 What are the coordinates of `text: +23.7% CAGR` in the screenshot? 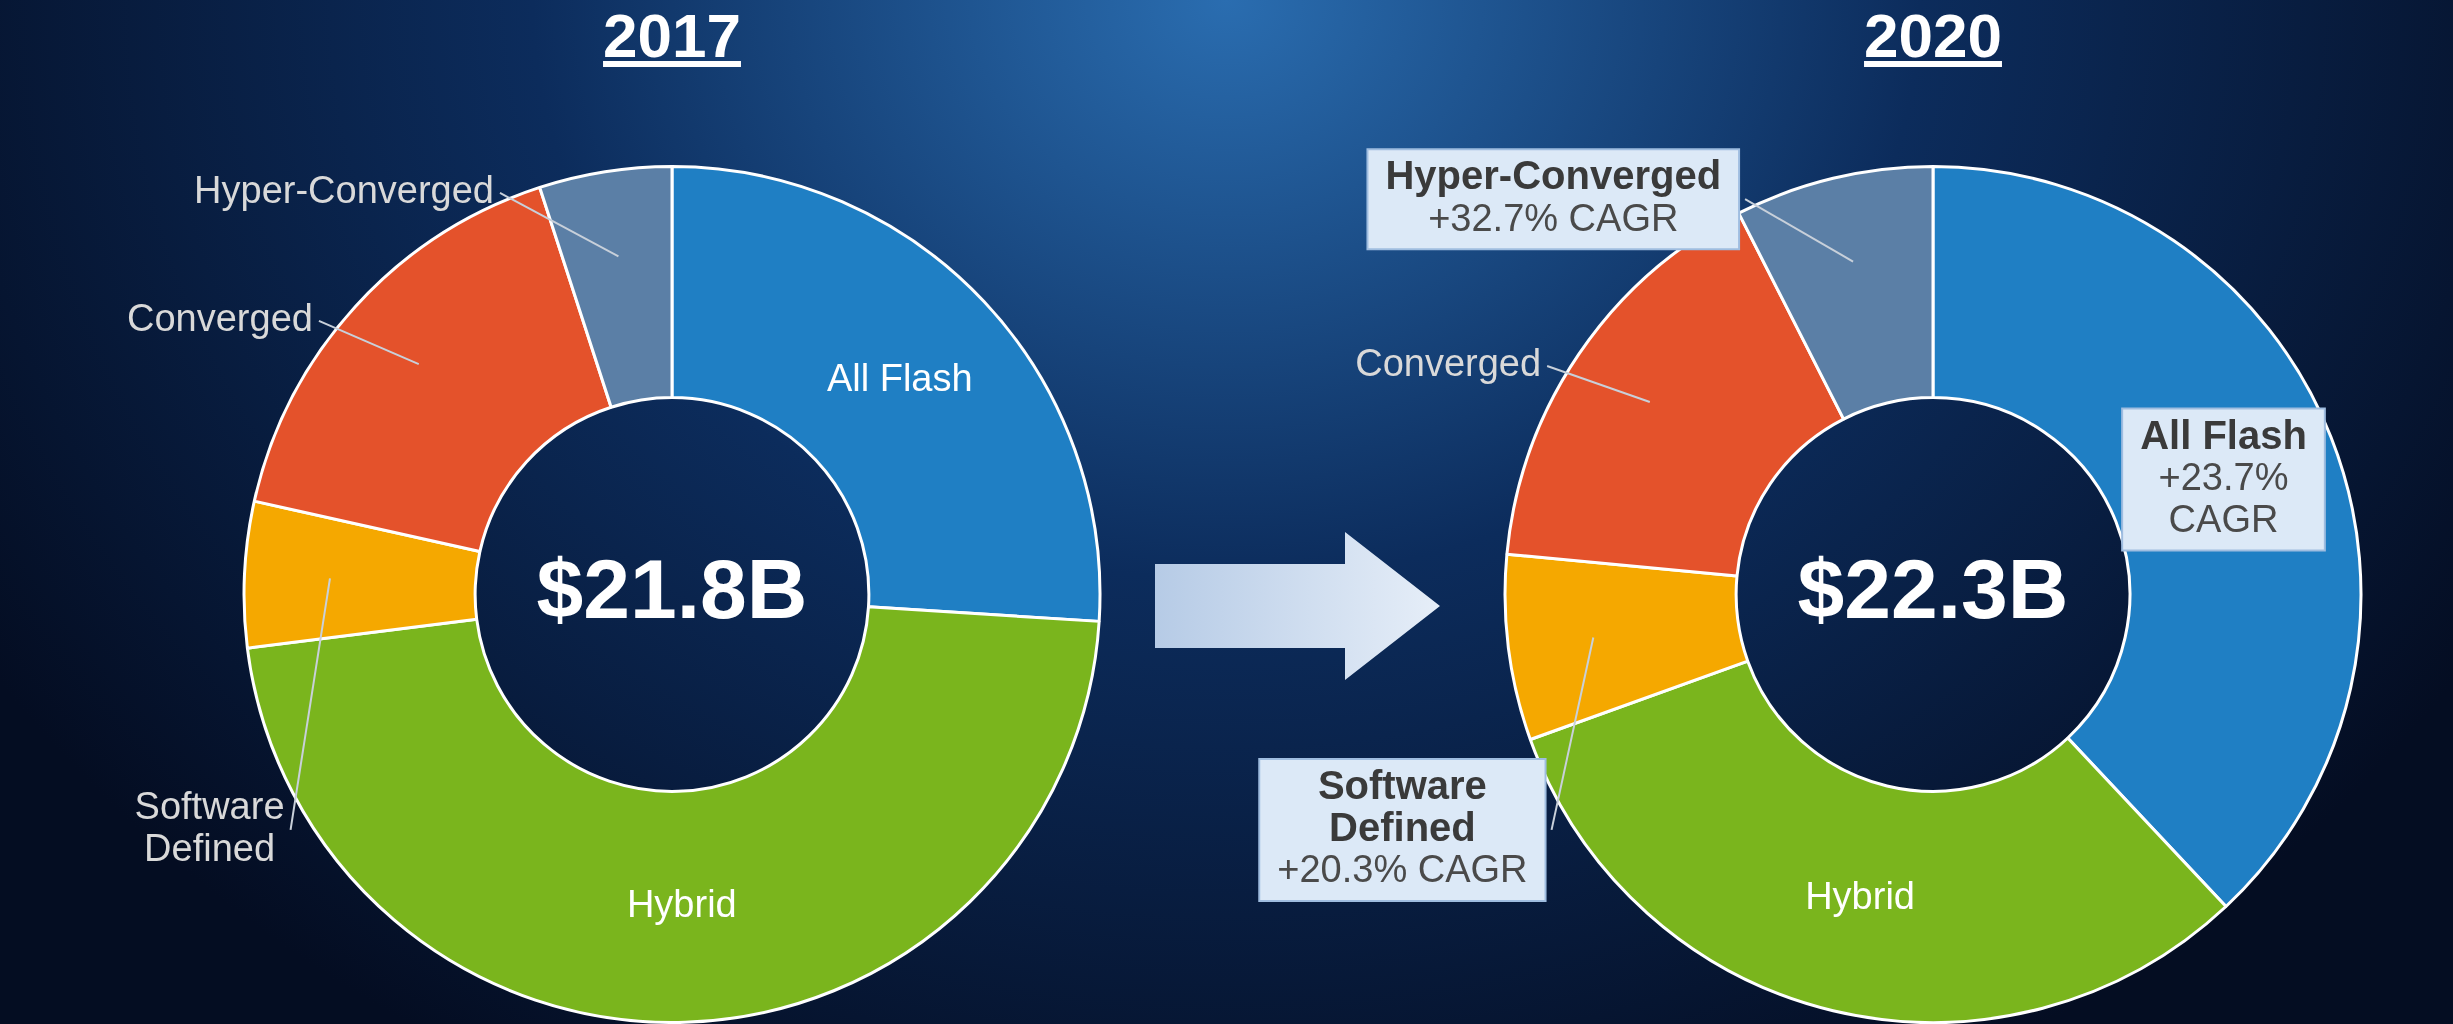 It's located at (2223, 497).